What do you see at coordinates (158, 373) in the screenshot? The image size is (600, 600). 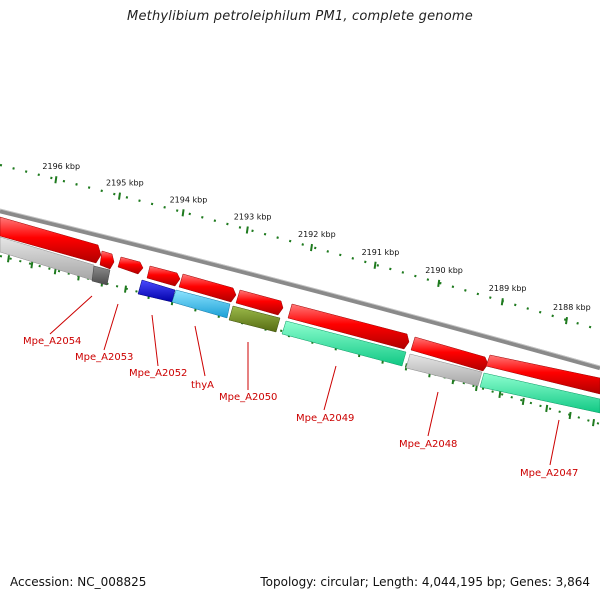 I see `gene-label: Mpe_A2052` at bounding box center [158, 373].